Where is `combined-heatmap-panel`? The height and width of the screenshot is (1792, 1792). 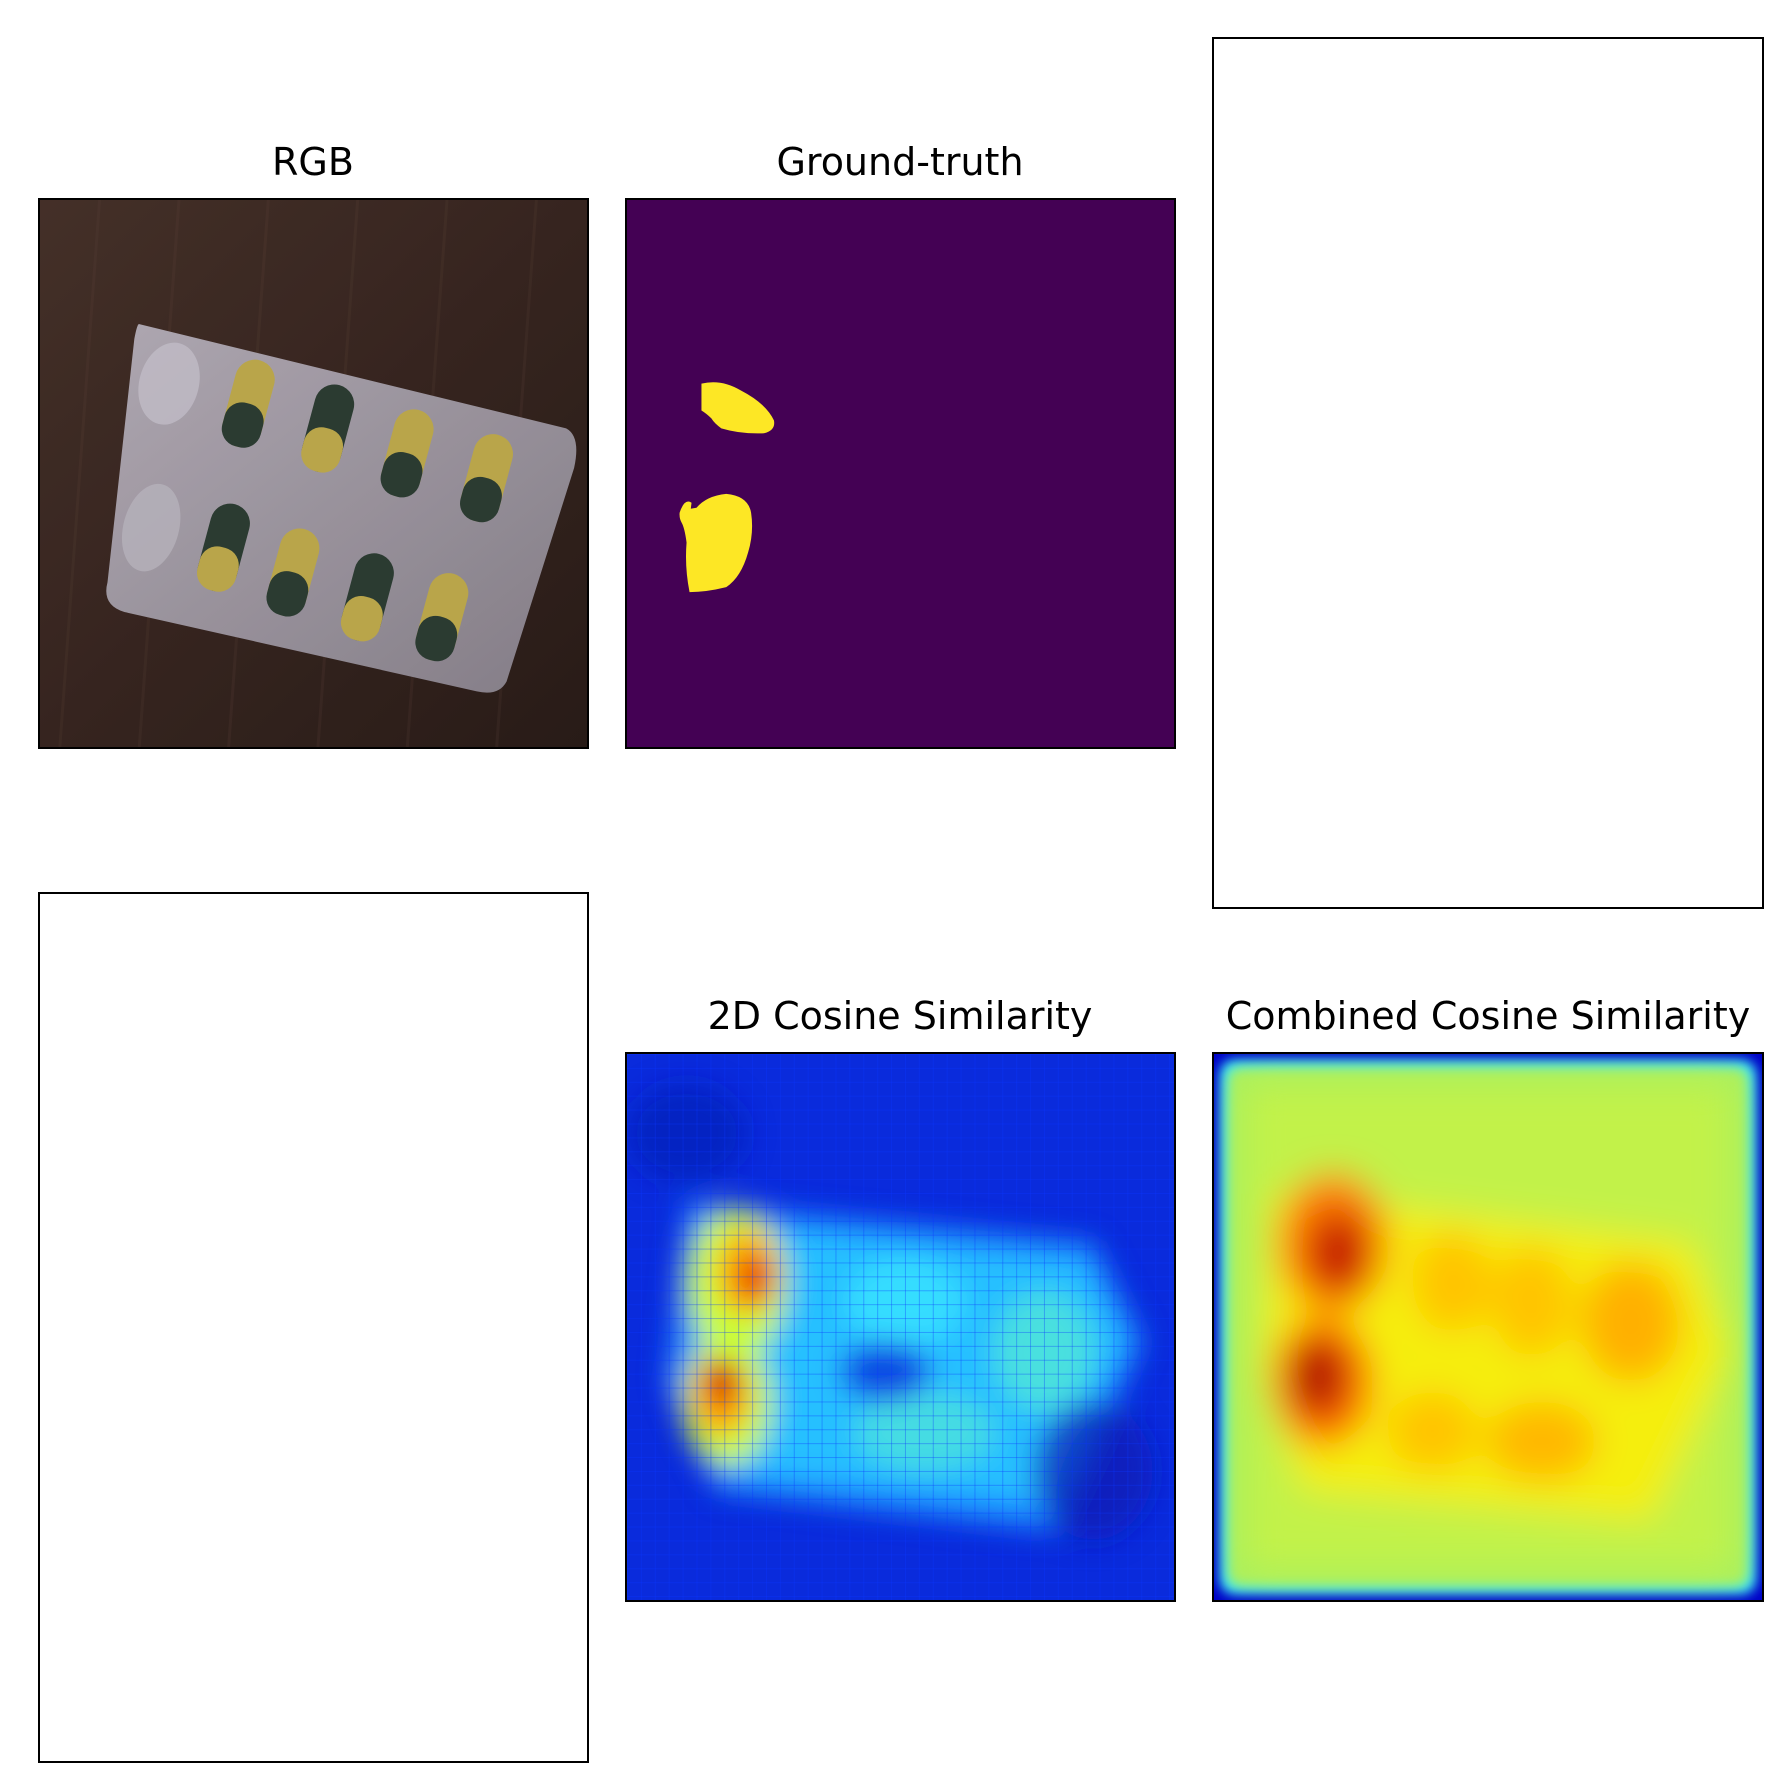
combined-heatmap-panel is located at coordinates (1488, 1327).